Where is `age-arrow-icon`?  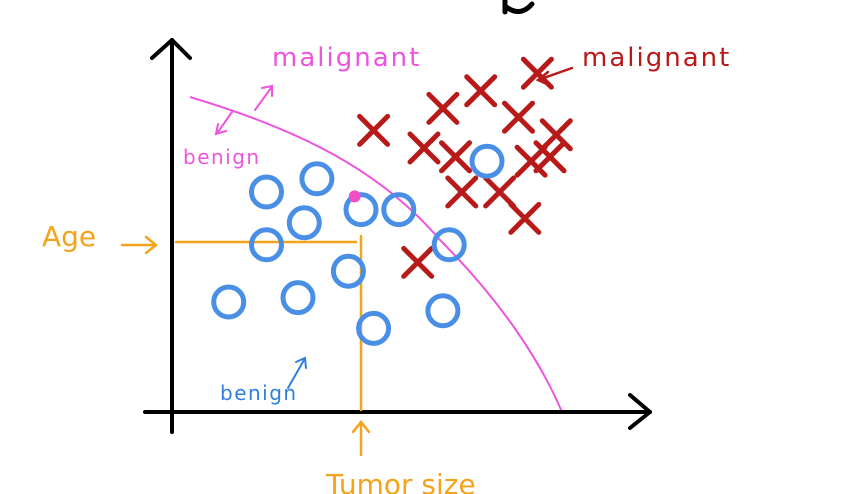
age-arrow-icon is located at coordinates (139, 245).